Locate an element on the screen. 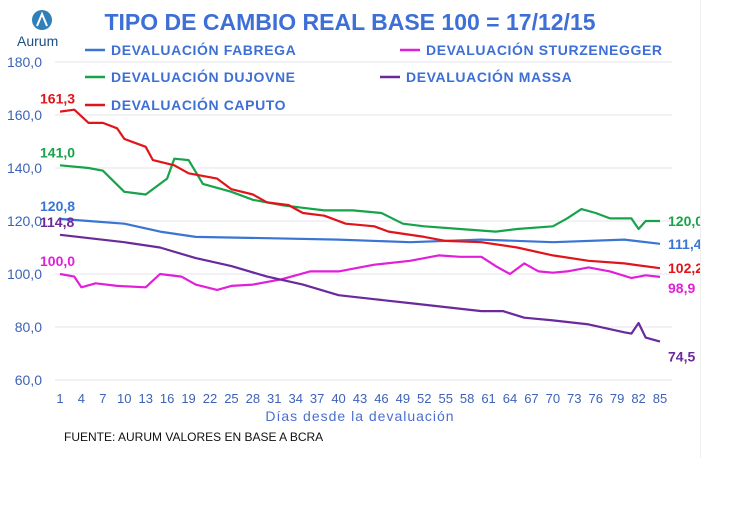  series-line-dujovne is located at coordinates (359, 195).